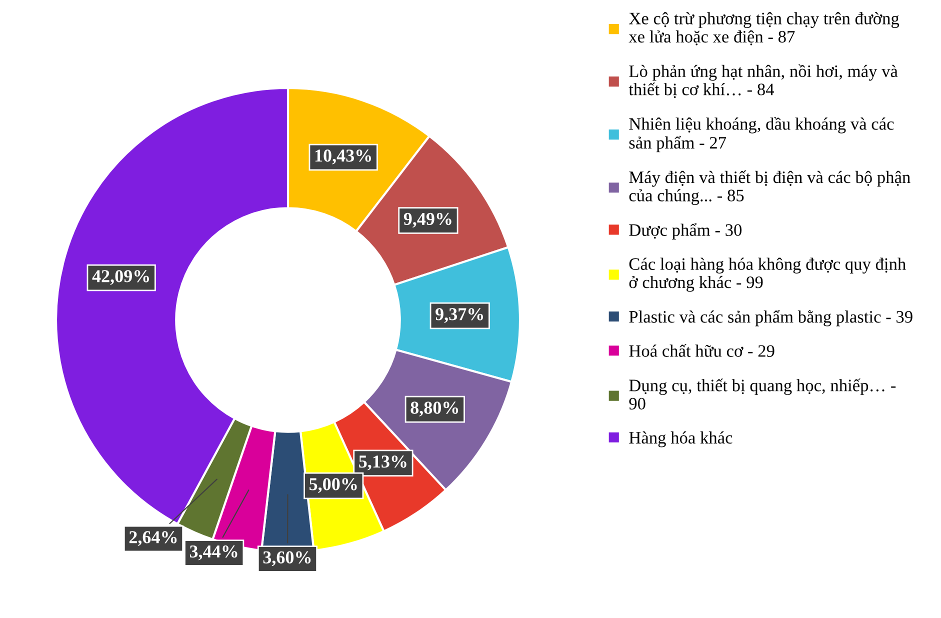  I want to click on data-label: 42,09%, so click(120, 277).